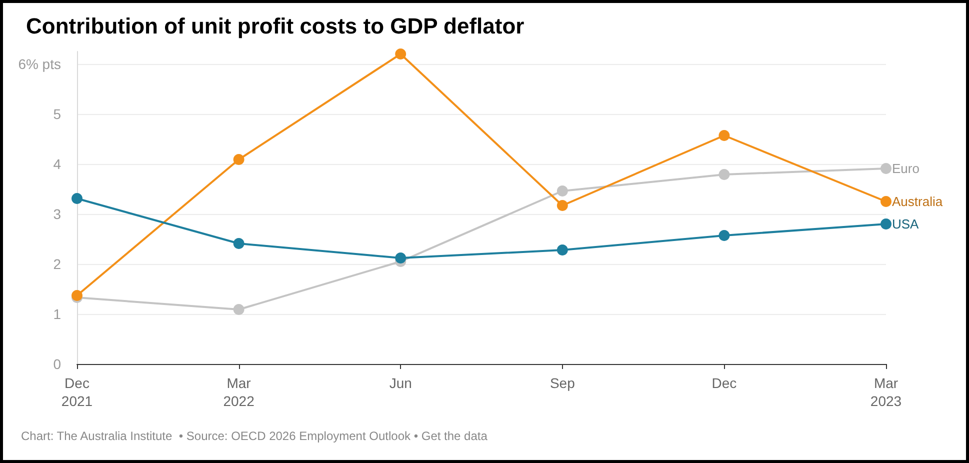 Image resolution: width=969 pixels, height=463 pixels. I want to click on x-tick-label: Mar 2023, so click(886, 392).